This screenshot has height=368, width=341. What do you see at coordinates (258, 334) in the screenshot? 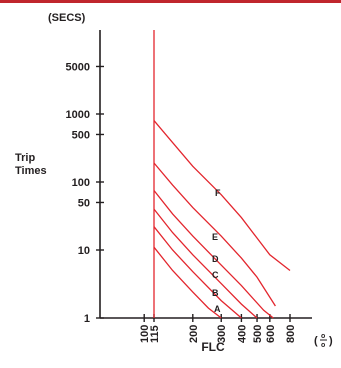
I see `x-tick-label: 500` at bounding box center [258, 334].